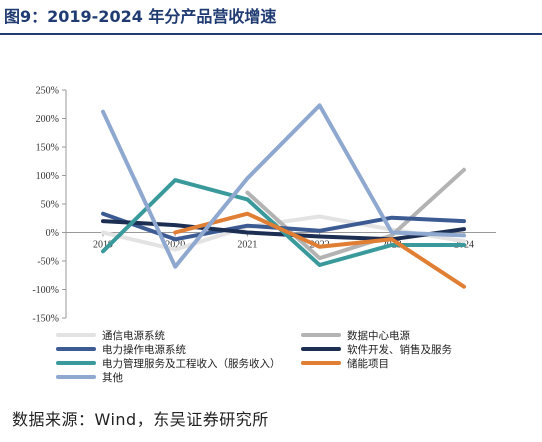 The width and height of the screenshot is (542, 442). Describe the element at coordinates (52, 233) in the screenshot. I see `y-tick-label: 0%` at that location.